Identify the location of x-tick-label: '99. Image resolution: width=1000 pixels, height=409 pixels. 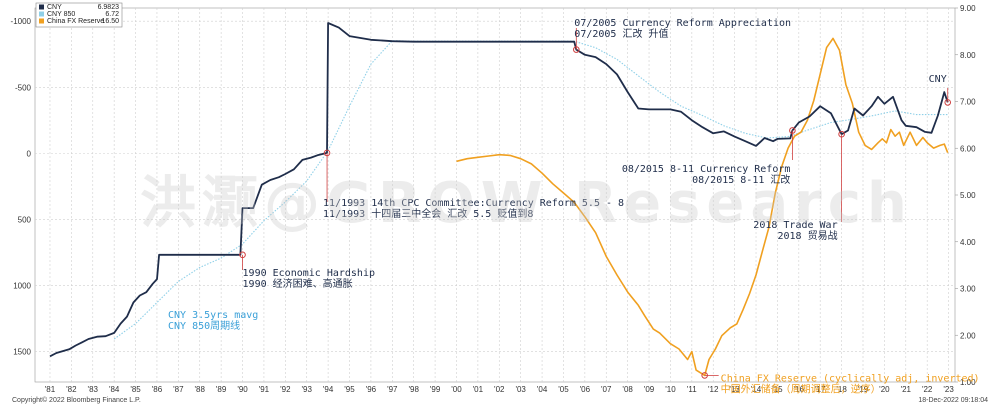
(435, 389).